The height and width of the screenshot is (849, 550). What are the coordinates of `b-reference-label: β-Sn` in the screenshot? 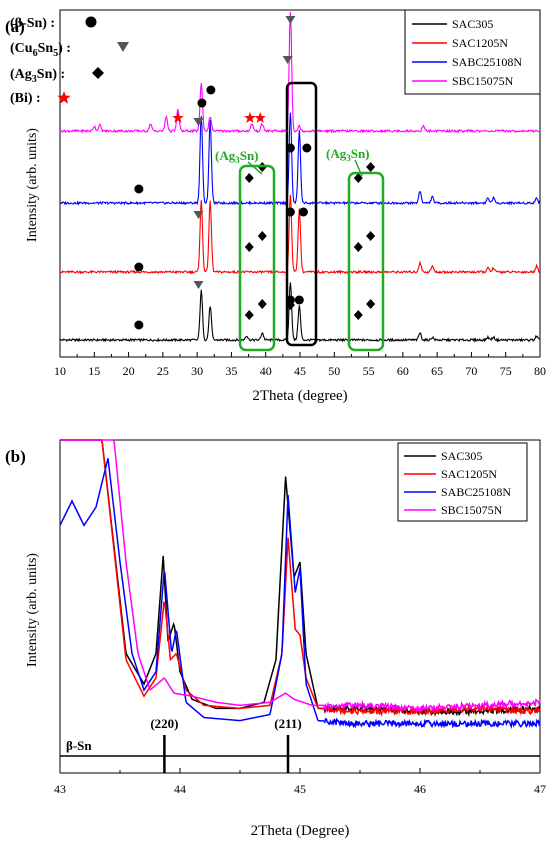 It's located at (79, 745).